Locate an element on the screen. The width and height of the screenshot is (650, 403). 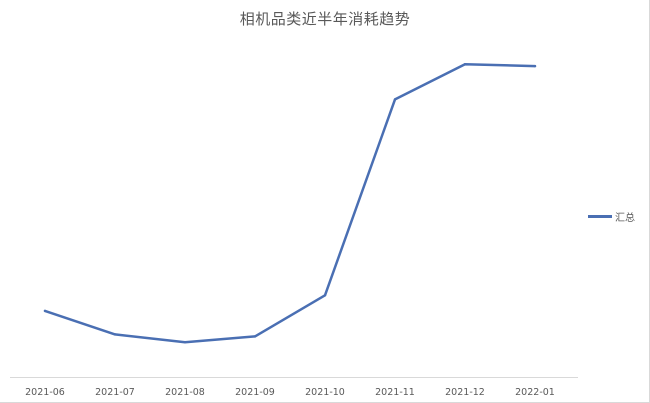
x-tick-label: 2021-07 is located at coordinates (115, 392).